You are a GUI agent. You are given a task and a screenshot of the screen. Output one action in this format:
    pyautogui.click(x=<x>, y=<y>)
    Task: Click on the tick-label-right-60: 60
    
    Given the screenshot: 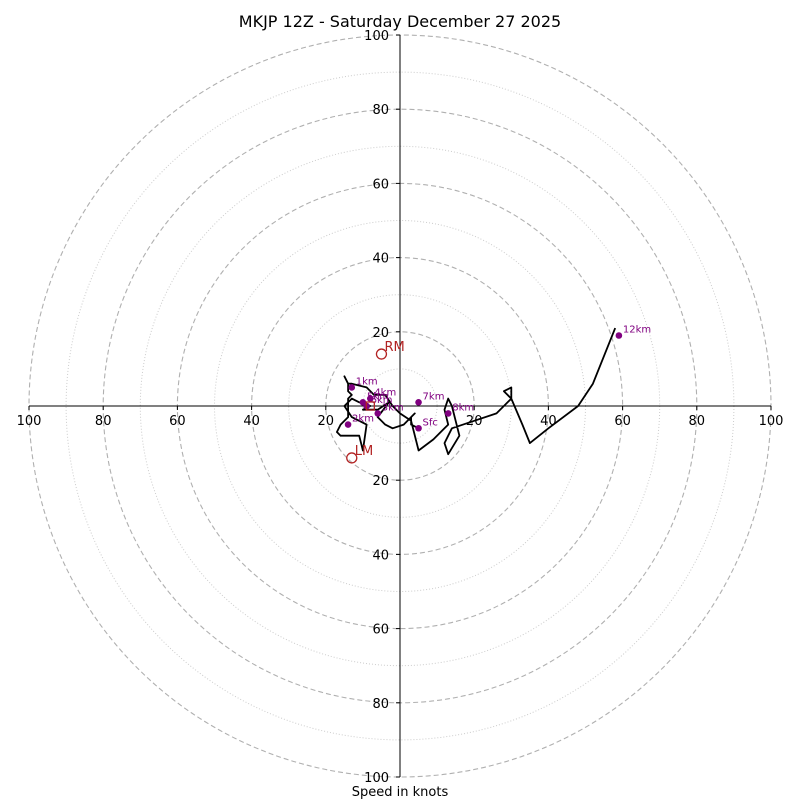 What is the action you would take?
    pyautogui.click(x=622, y=421)
    